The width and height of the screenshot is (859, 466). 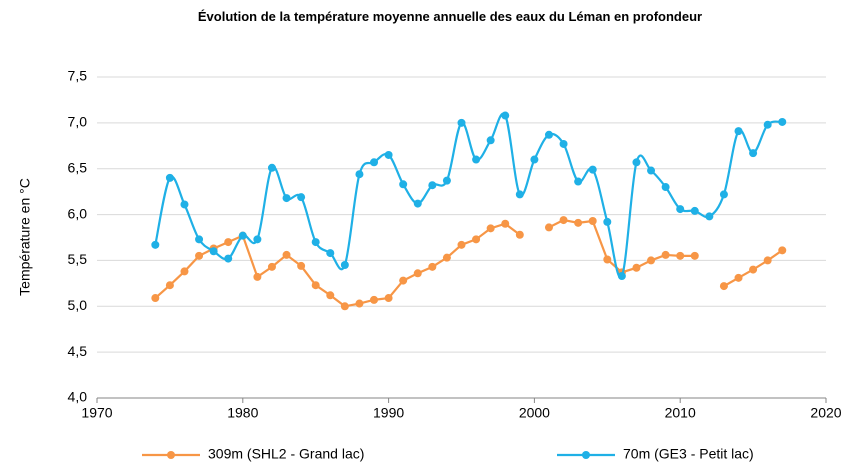 What do you see at coordinates (680, 413) in the screenshot?
I see `x-tick-label: 2010` at bounding box center [680, 413].